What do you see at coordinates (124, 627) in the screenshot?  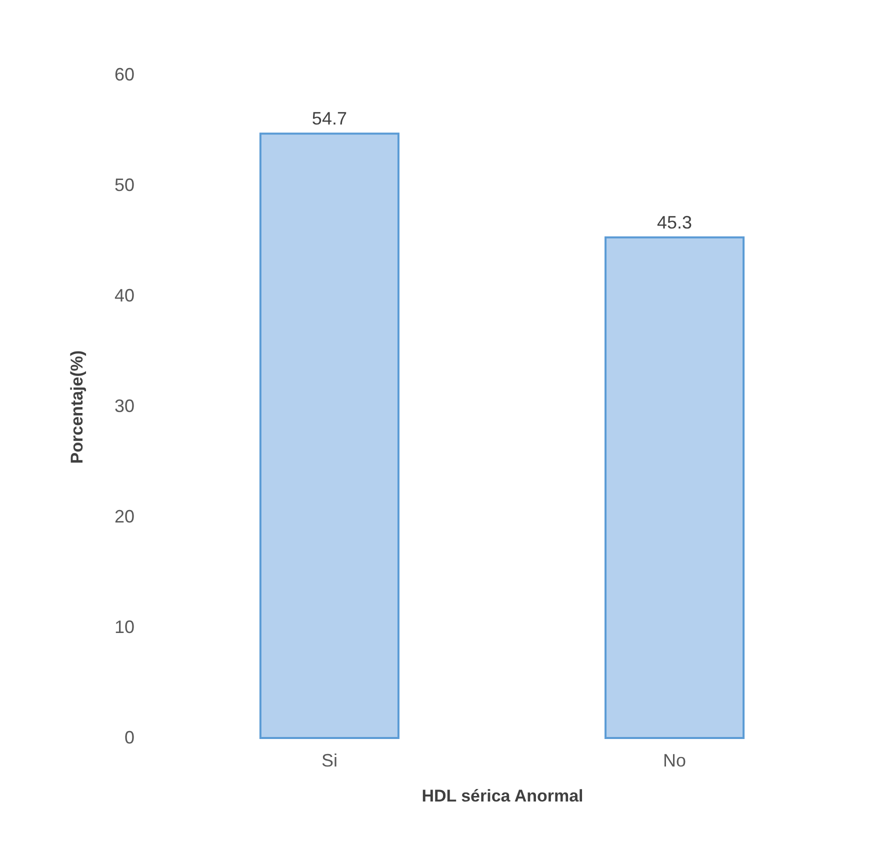 I see `y-tick-label: 10` at bounding box center [124, 627].